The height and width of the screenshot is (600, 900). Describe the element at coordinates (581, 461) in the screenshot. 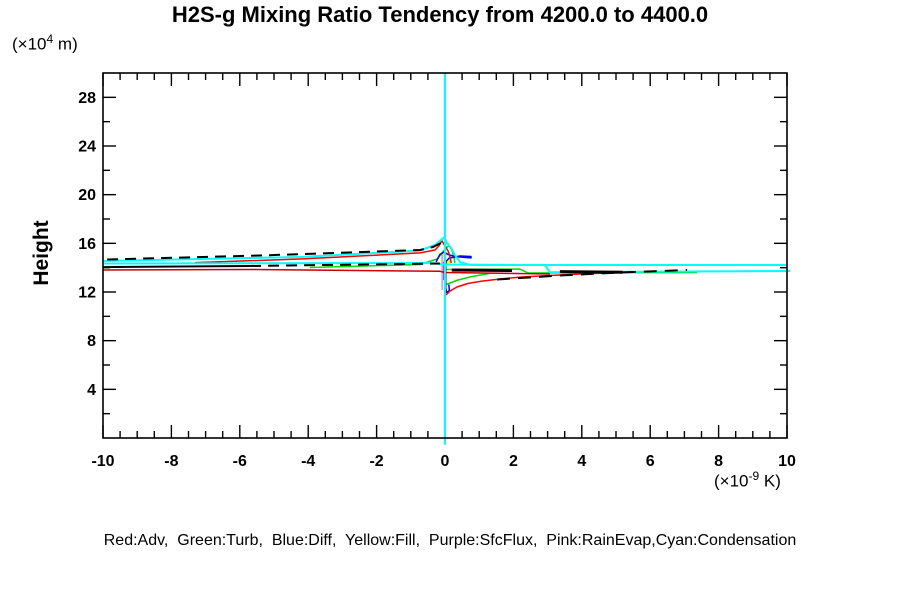

I see `x-tick-label: 4` at that location.